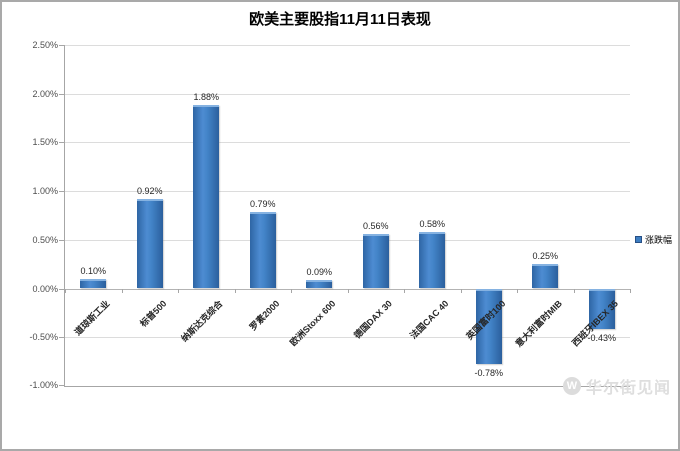  I want to click on bar-value-label: 1.88%, so click(206, 97).